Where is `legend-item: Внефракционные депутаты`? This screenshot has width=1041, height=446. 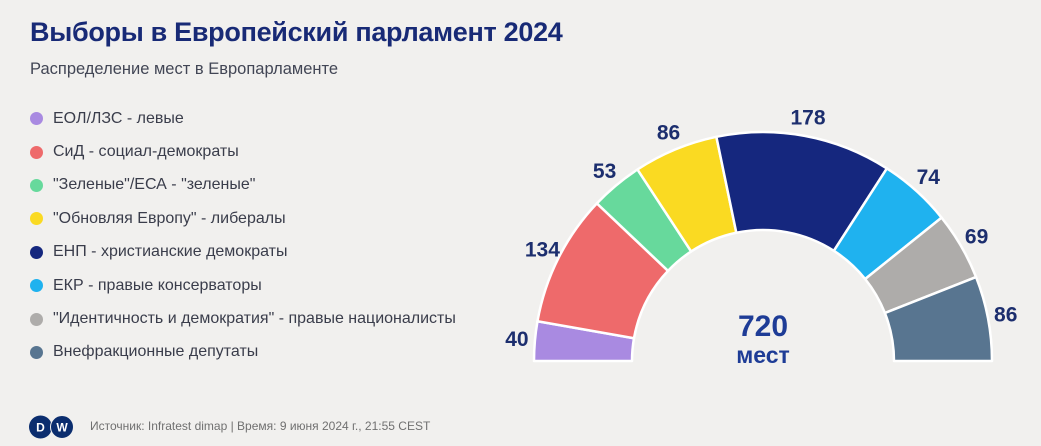
legend-item: Внефракционные депутаты is located at coordinates (243, 352).